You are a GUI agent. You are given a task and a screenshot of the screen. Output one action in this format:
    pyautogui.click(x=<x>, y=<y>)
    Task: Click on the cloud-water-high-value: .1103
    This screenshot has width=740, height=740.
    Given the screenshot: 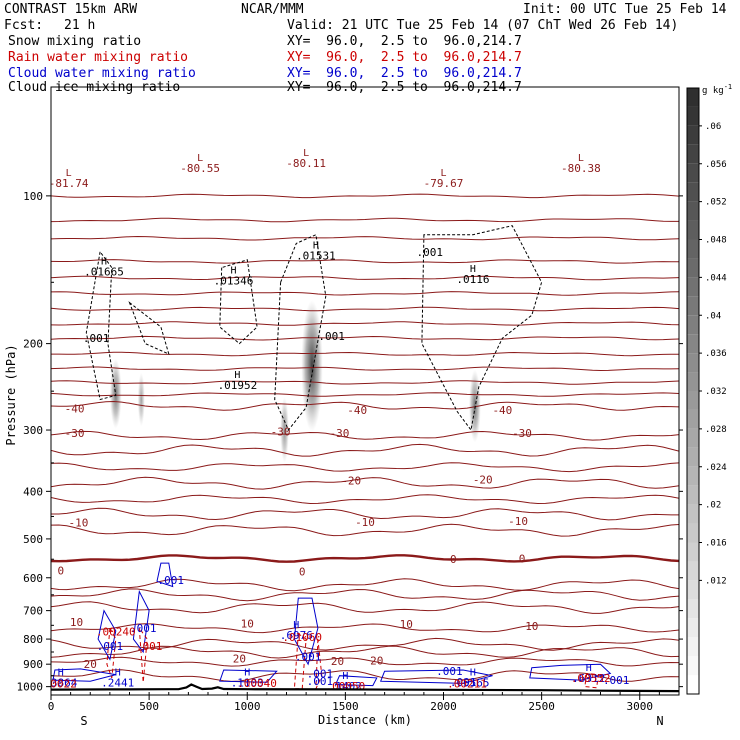 What is the action you would take?
    pyautogui.click(x=247, y=682)
    